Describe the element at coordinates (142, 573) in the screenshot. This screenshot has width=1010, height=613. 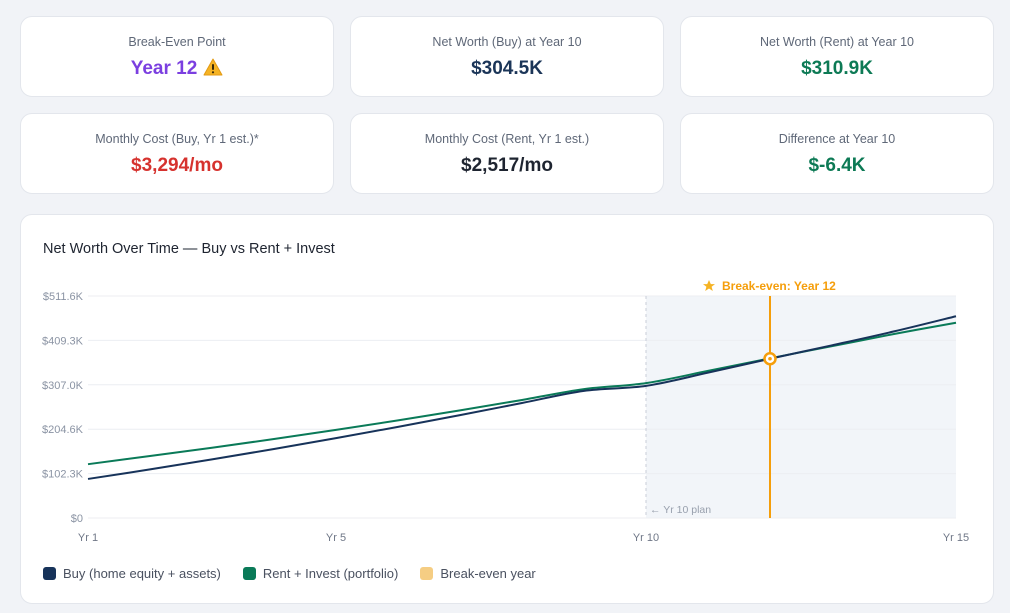
I see `legend-label: Buy (home equity + assets)` at that location.